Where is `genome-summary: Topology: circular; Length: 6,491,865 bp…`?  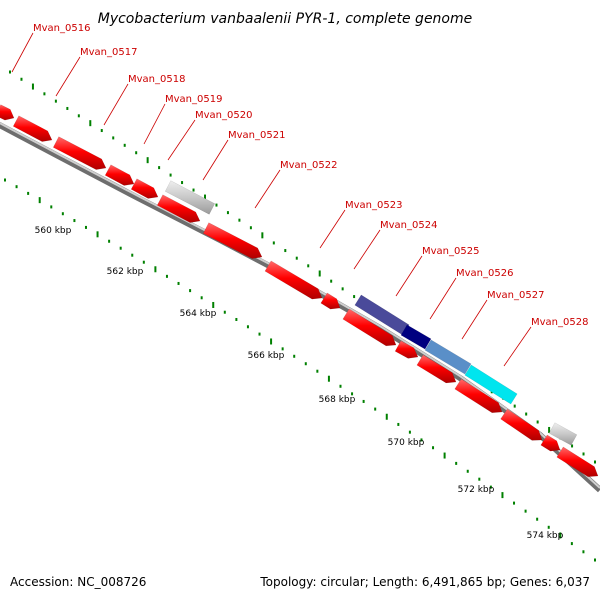
genome-summary: Topology: circular; Length: 6,491,865 bp… is located at coordinates (424, 582).